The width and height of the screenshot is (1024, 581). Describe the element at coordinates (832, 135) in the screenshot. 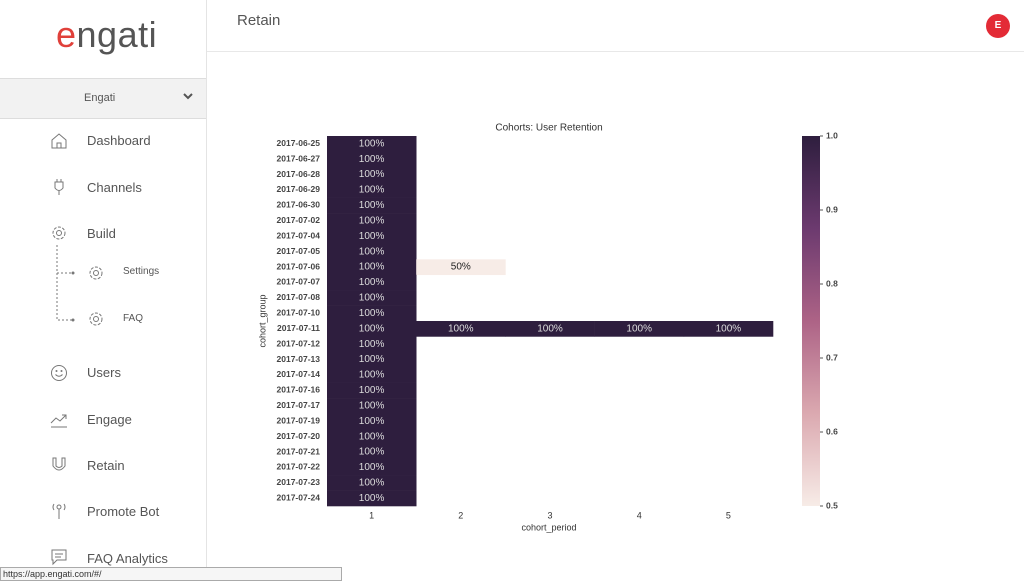

I see `colorbar-tick-label: 1.0` at that location.